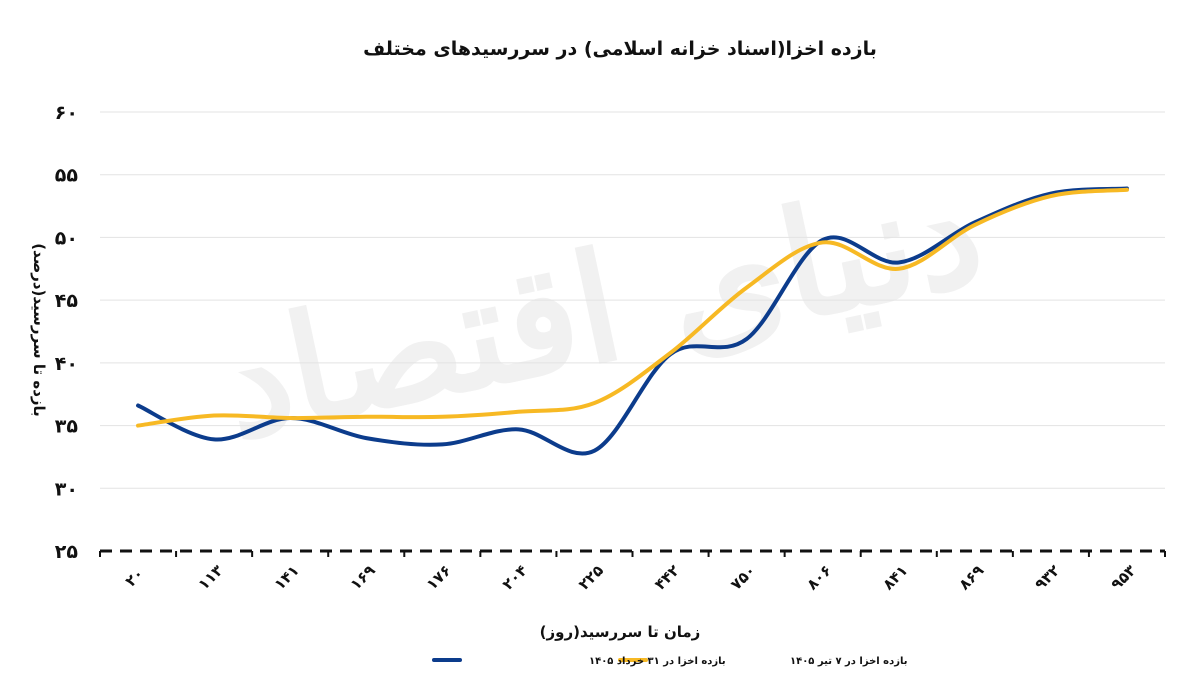  Describe the element at coordinates (67, 301) in the screenshot. I see `y-tick-label: ۴۵` at that location.